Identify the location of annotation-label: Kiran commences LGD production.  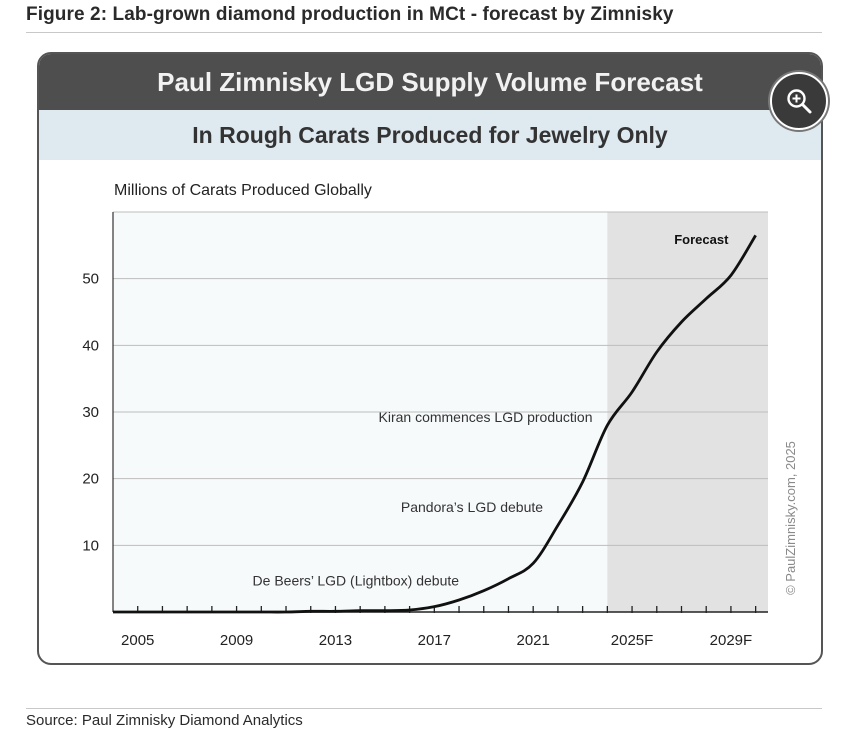
(486, 417).